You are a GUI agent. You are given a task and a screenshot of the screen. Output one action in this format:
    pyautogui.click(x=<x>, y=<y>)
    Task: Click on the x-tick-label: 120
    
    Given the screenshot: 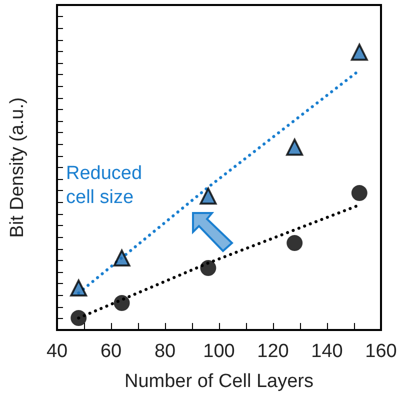 What is the action you would take?
    pyautogui.click(x=273, y=351)
    